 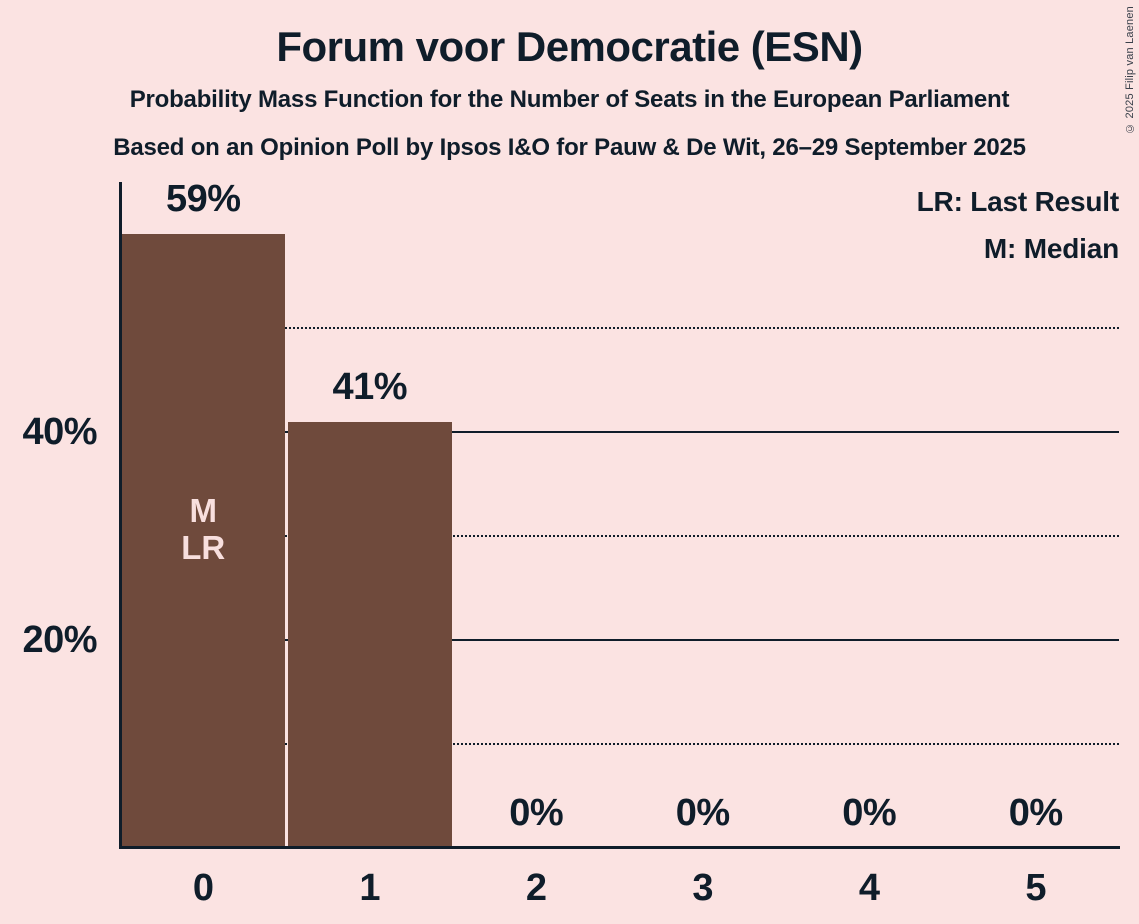 What do you see at coordinates (619, 640) in the screenshot?
I see `gridline-20pct` at bounding box center [619, 640].